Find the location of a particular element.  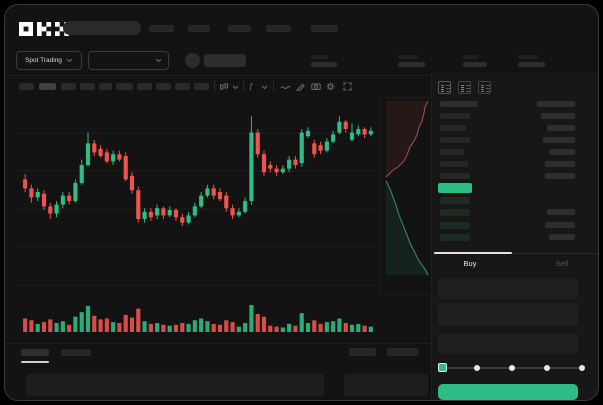

fullscreen-icon is located at coordinates (347, 86).